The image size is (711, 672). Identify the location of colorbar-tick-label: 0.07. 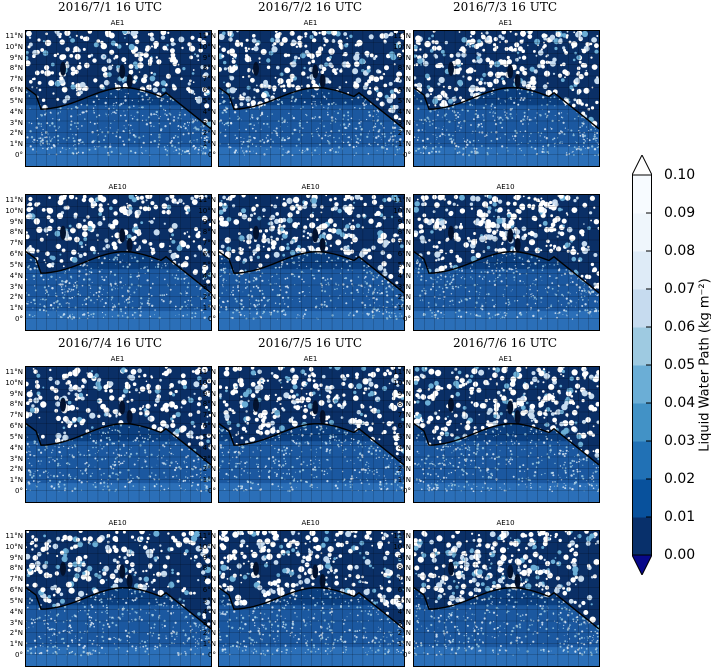
(680, 289).